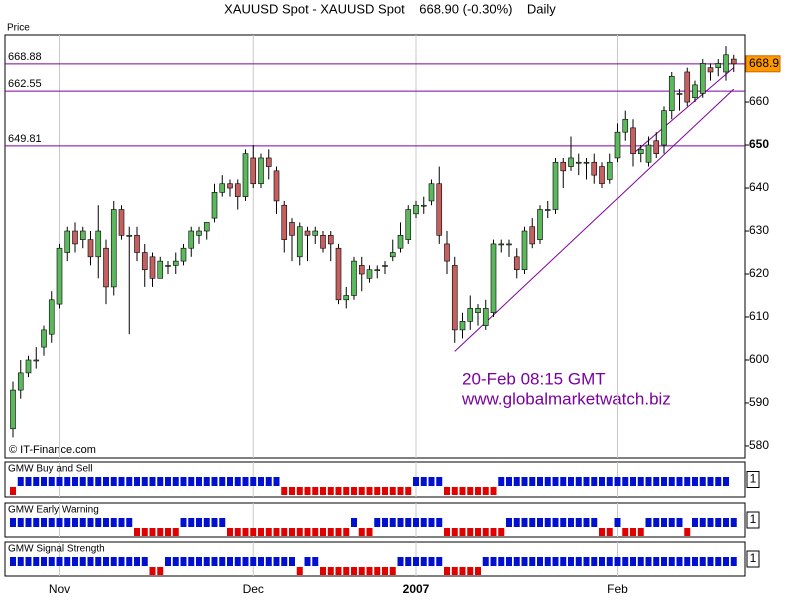 The height and width of the screenshot is (600, 800). What do you see at coordinates (683, 111) in the screenshot?
I see `trend-line` at bounding box center [683, 111].